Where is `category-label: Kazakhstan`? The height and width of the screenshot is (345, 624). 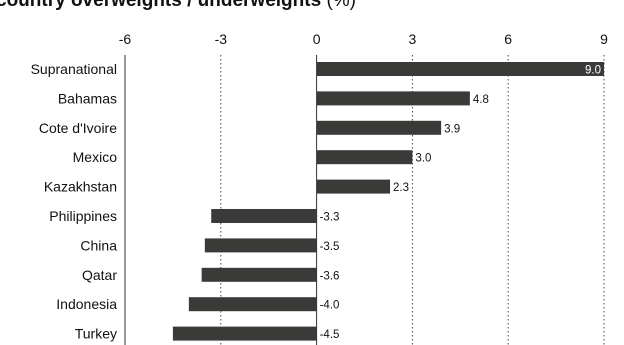
category-label: Kazakhstan is located at coordinates (80, 187).